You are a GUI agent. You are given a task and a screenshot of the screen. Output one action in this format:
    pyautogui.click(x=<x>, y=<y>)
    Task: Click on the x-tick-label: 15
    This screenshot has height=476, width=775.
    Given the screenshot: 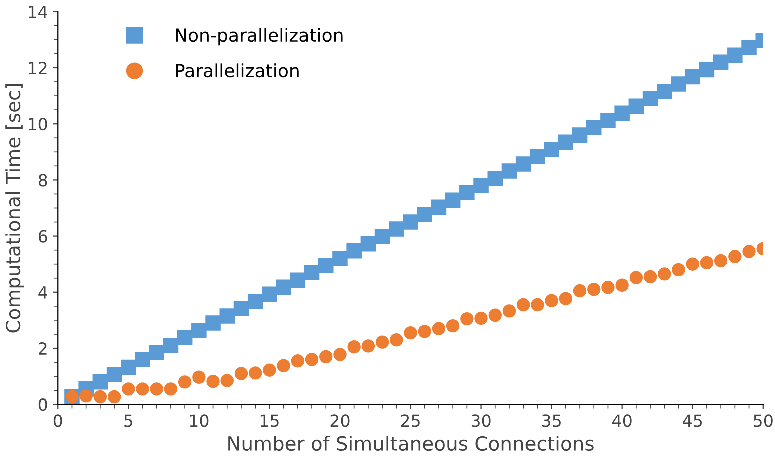 What is the action you would take?
    pyautogui.click(x=269, y=421)
    